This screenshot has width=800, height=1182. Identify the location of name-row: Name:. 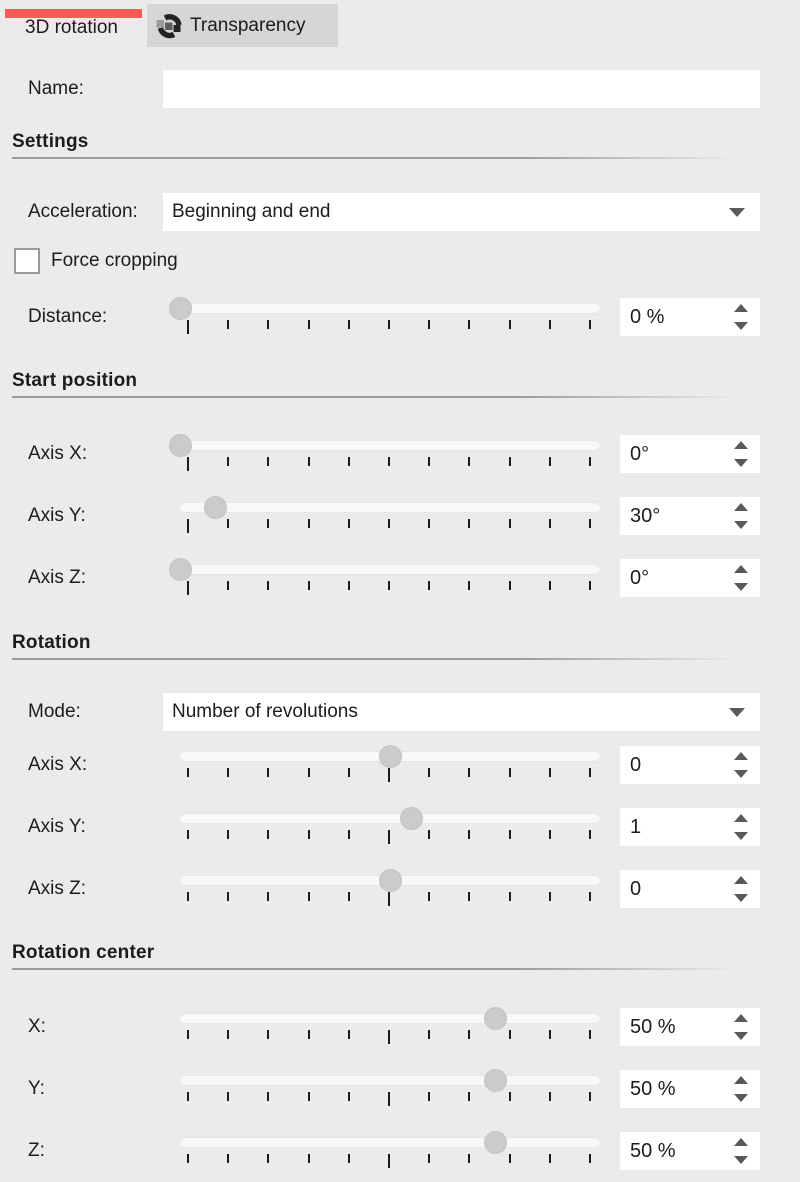
(386, 89).